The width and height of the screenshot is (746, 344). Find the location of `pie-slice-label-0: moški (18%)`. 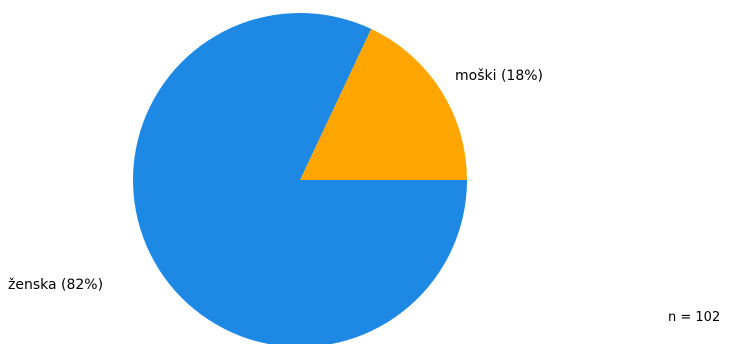

pie-slice-label-0: moški (18%) is located at coordinates (499, 76).